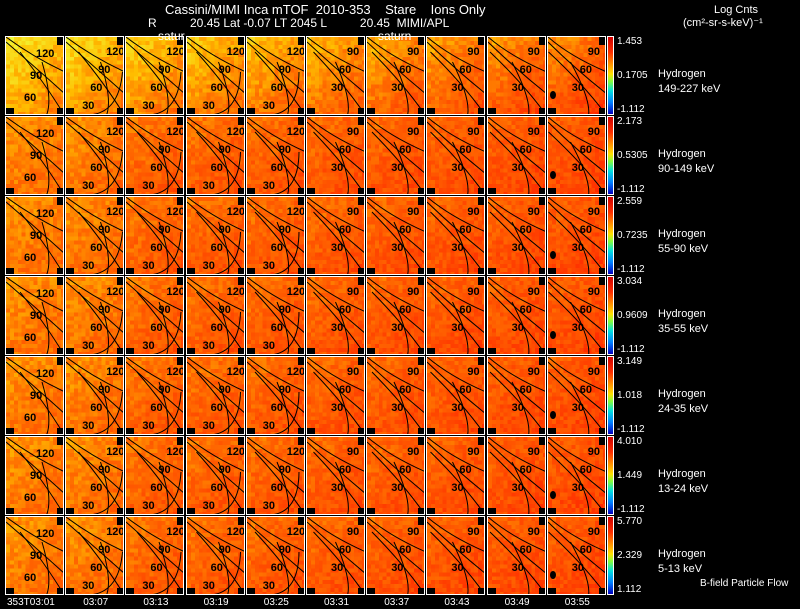 The height and width of the screenshot is (609, 800). Describe the element at coordinates (216, 602) in the screenshot. I see `x-tick-label: 03:19` at that location.